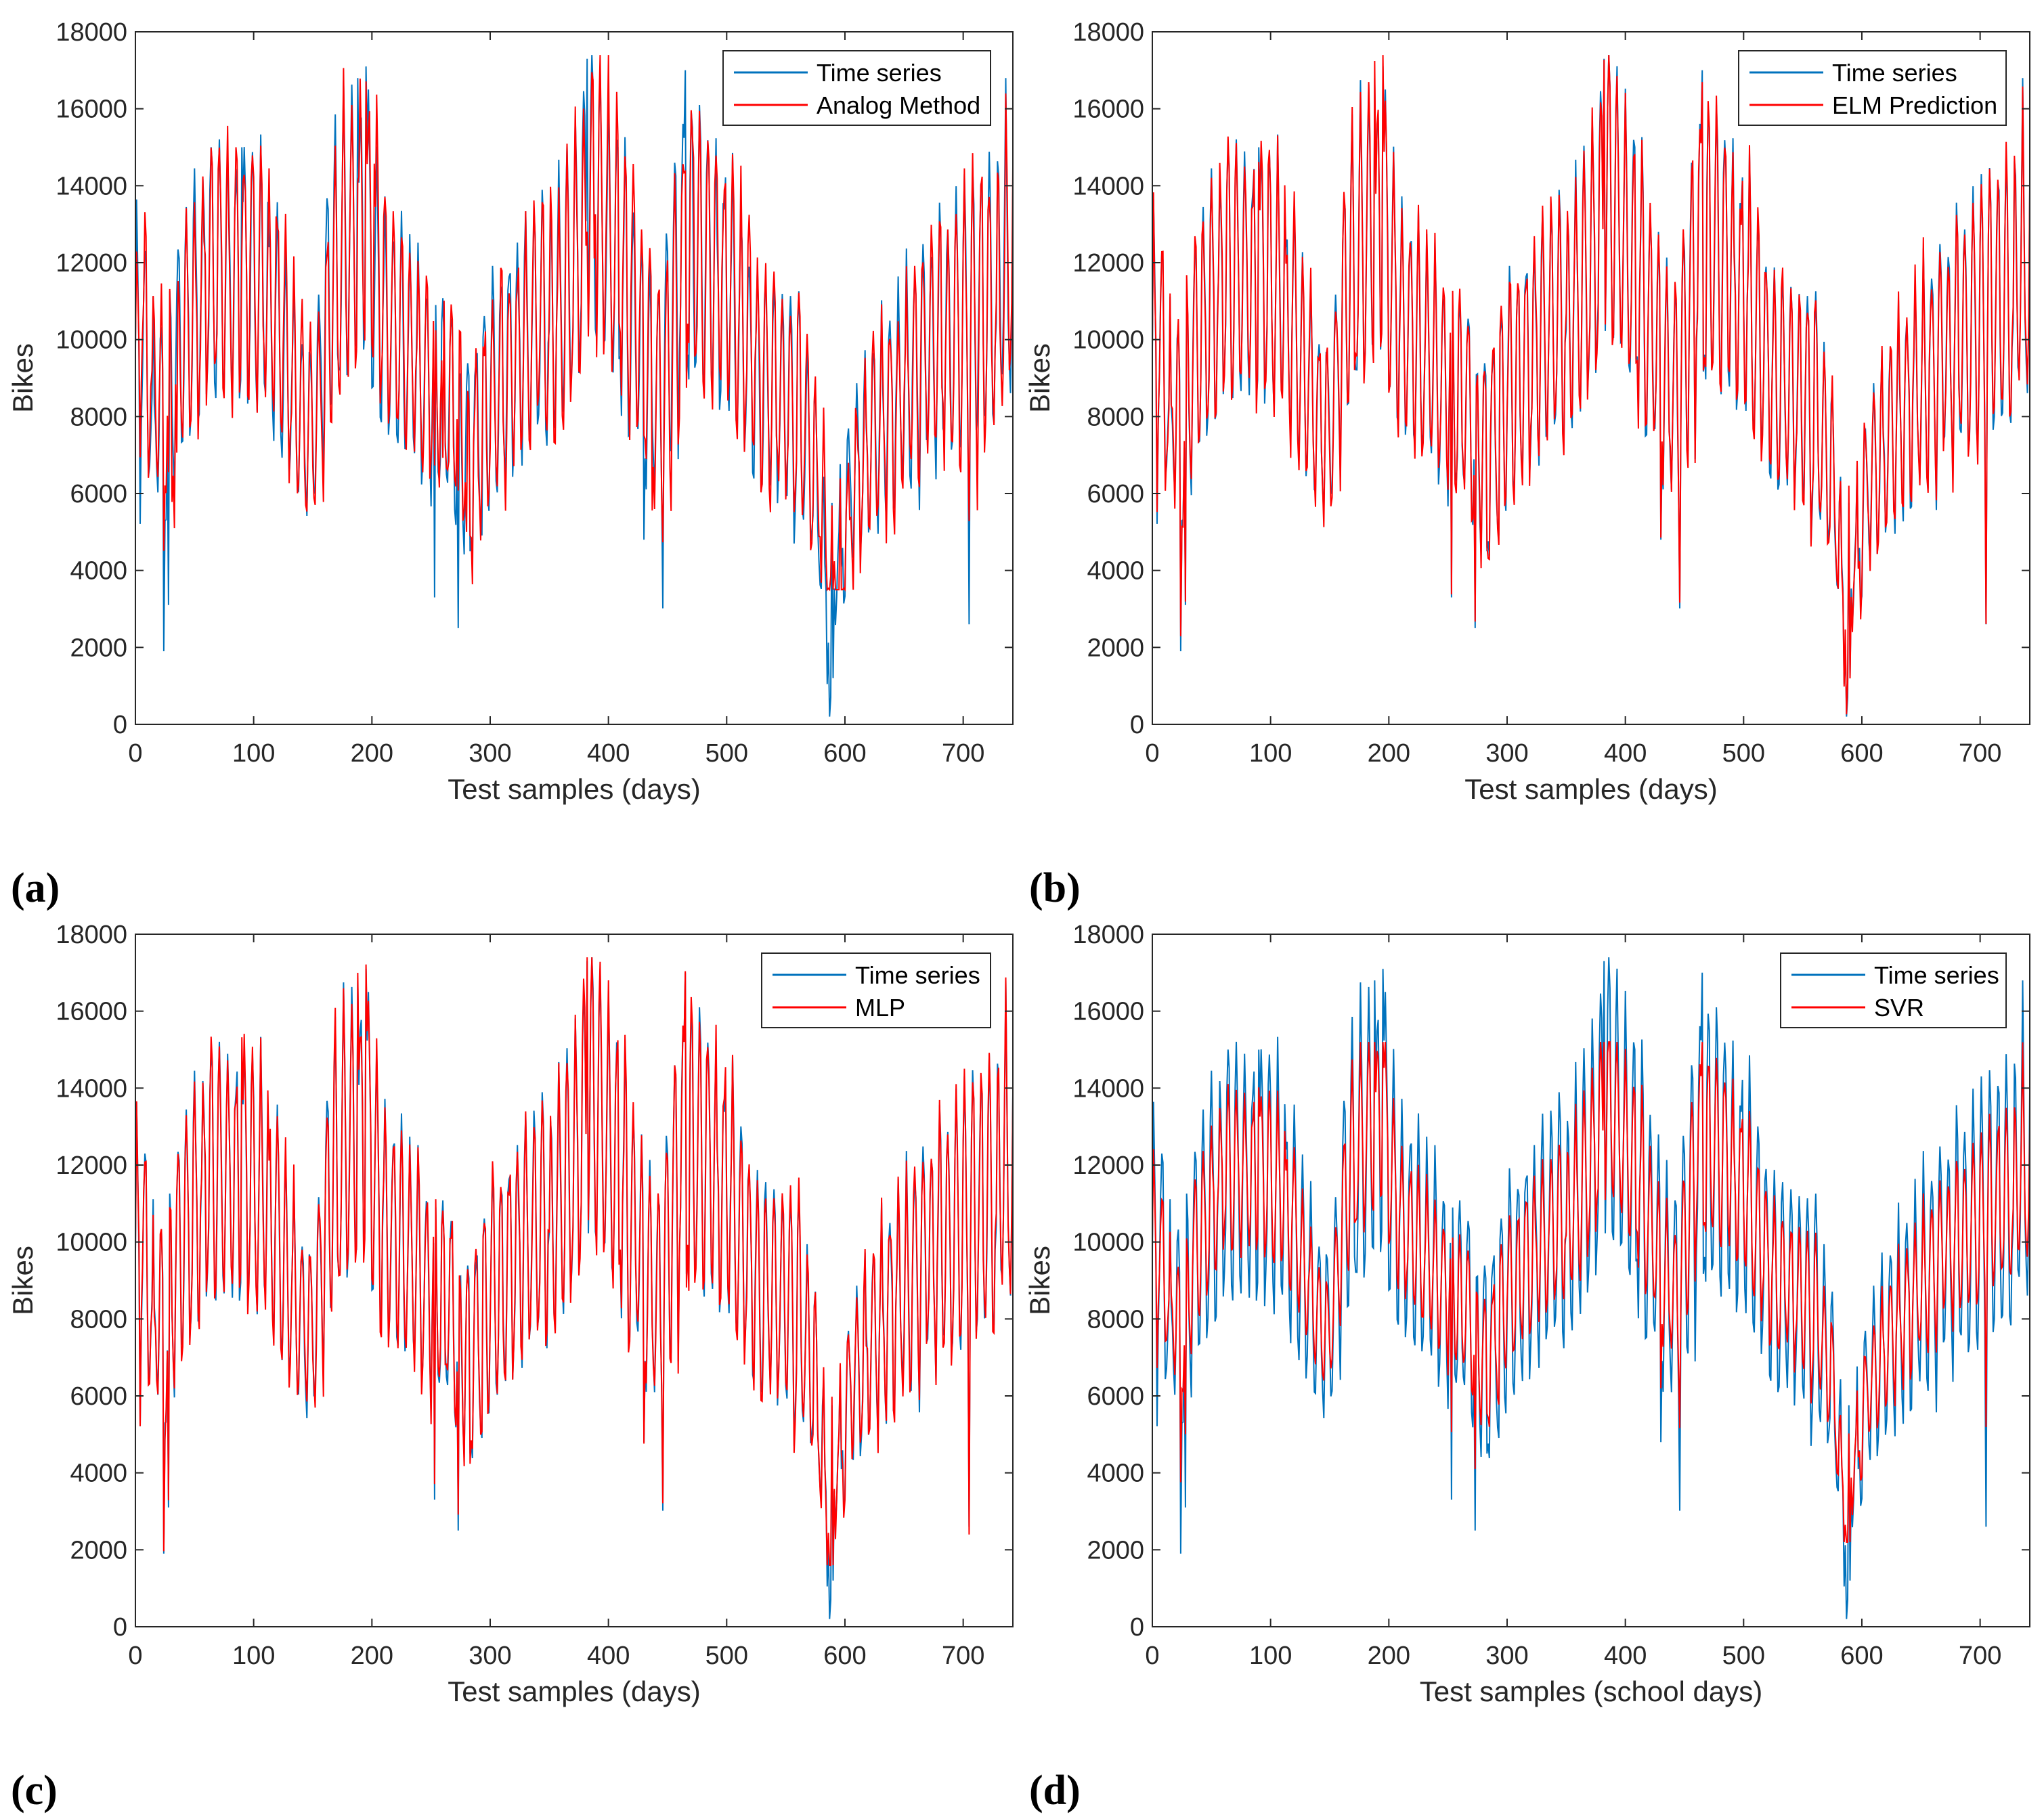 The width and height of the screenshot is (2044, 1819). Describe the element at coordinates (1055, 1791) in the screenshot. I see `panel-label: (d)` at that location.